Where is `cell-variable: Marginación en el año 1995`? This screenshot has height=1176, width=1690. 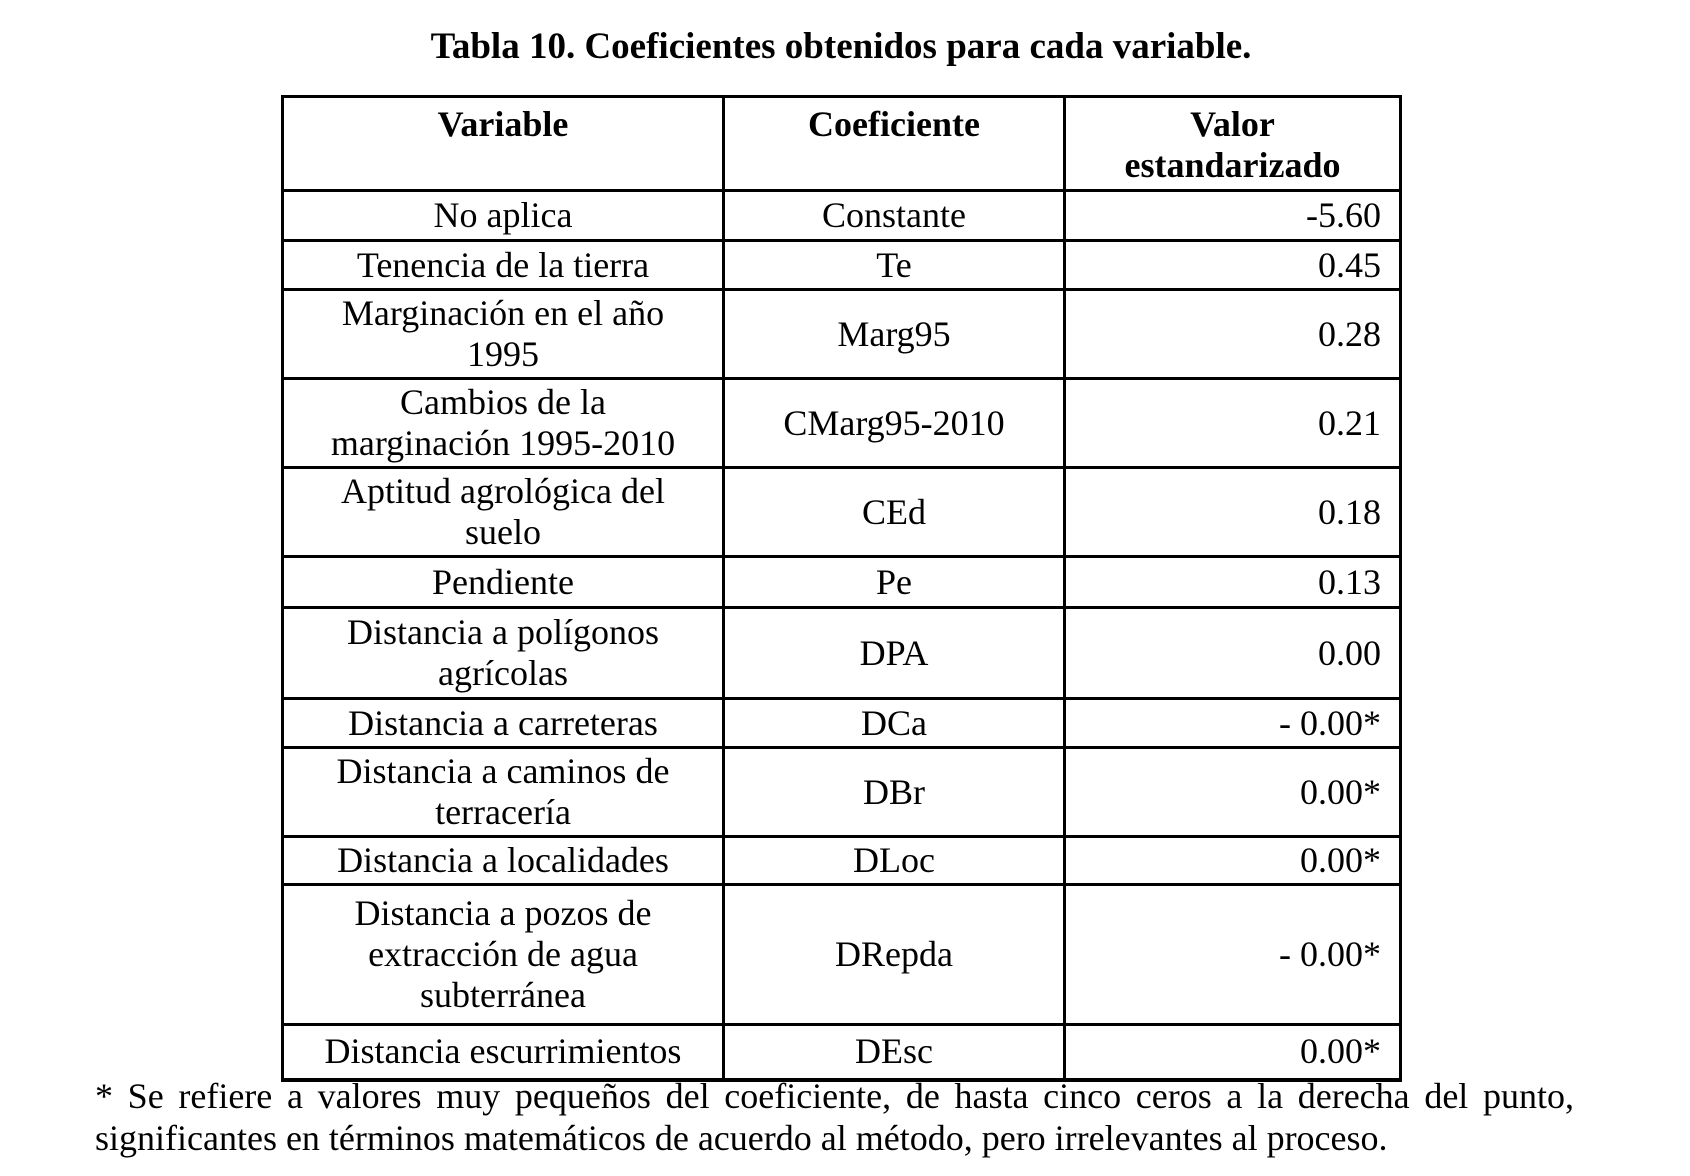
cell-variable: Marginación en el año 1995 is located at coordinates (503, 334).